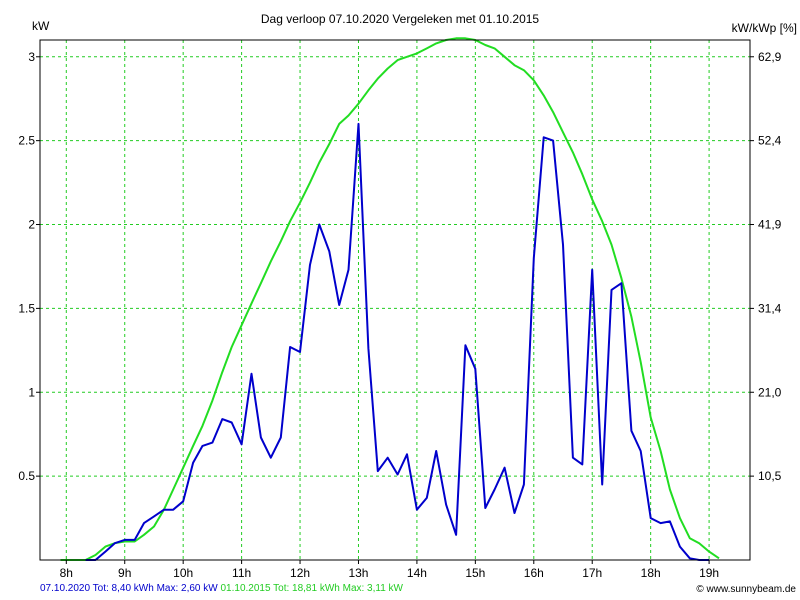 The height and width of the screenshot is (600, 800). Describe the element at coordinates (770, 225) in the screenshot. I see `y-tick-label-right: 41,9` at that location.